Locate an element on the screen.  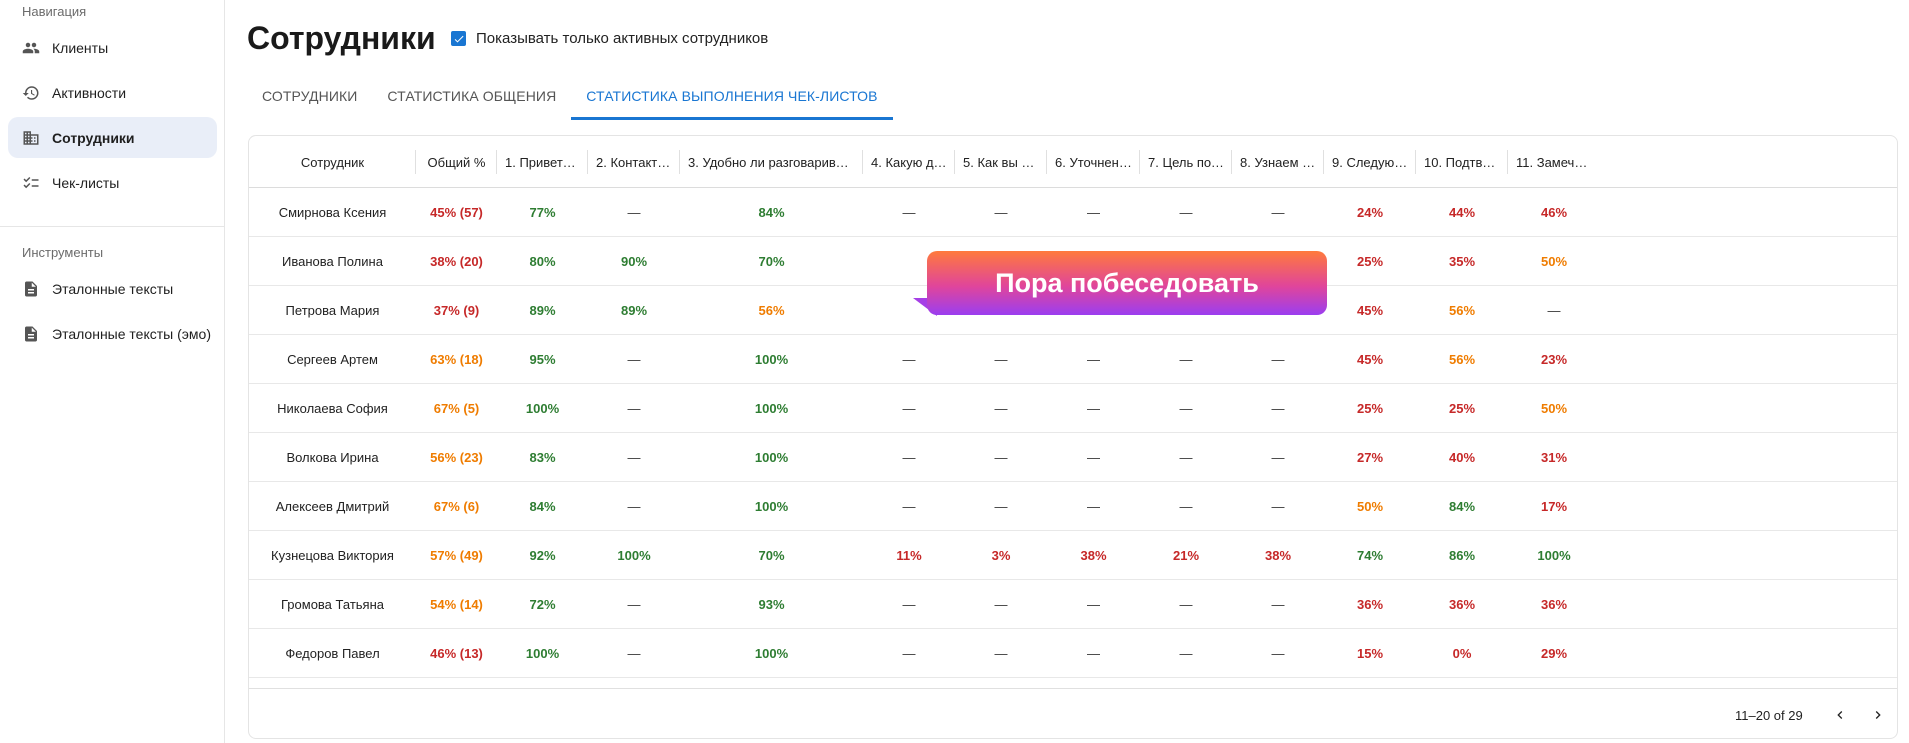
column-header: Общий % is located at coordinates (456, 162).